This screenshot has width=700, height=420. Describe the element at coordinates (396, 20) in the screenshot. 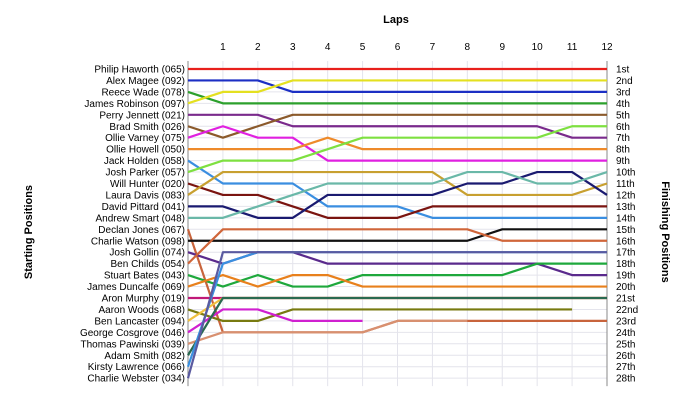

I see `chart-title: Laps` at that location.